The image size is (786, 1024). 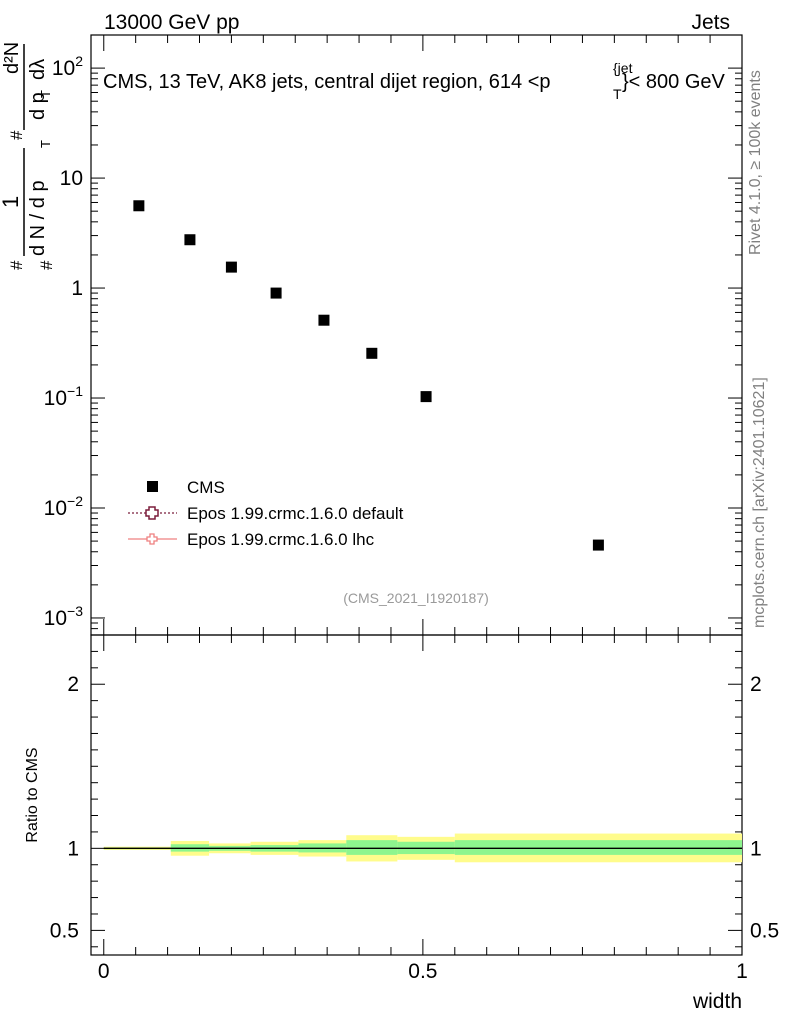 I want to click on ratio-y-tick-label-left: 1, so click(x=73, y=848).